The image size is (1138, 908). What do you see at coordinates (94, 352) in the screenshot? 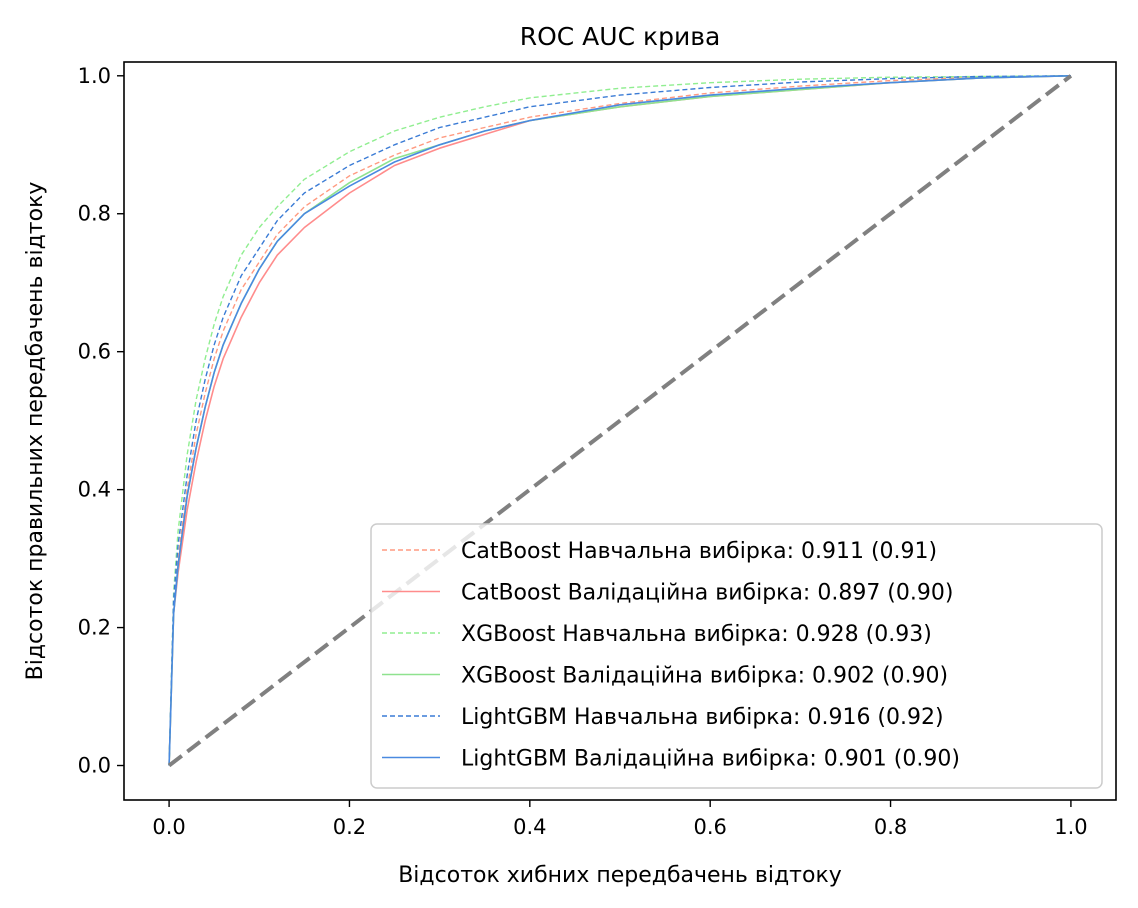
I see `y-tick-label: 0.6` at bounding box center [94, 352].